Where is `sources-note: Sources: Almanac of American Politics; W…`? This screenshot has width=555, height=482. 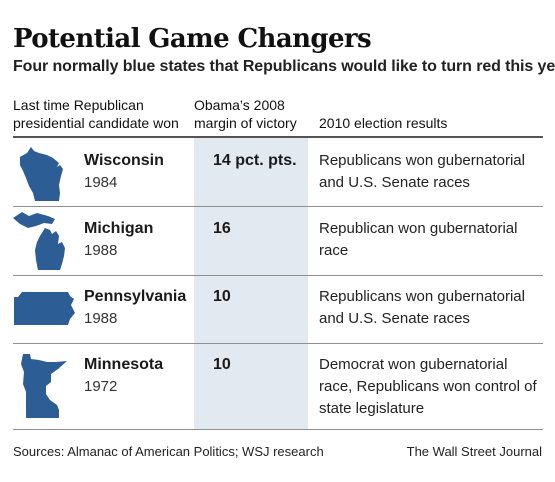 sources-note: Sources: Almanac of American Politics; W… is located at coordinates (168, 451).